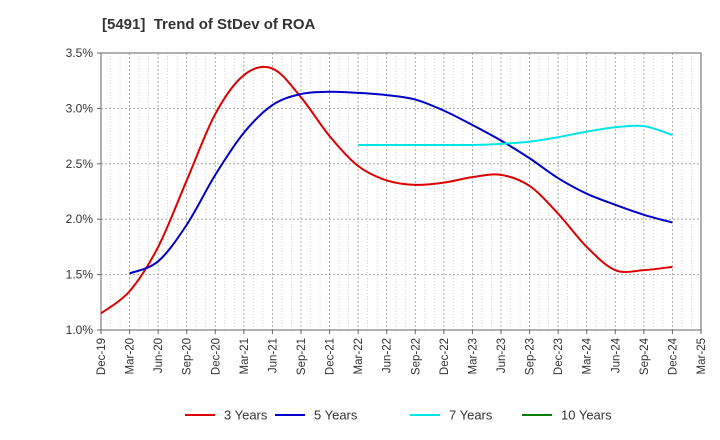  I want to click on y-tick-label: 1.5%, so click(80, 275).